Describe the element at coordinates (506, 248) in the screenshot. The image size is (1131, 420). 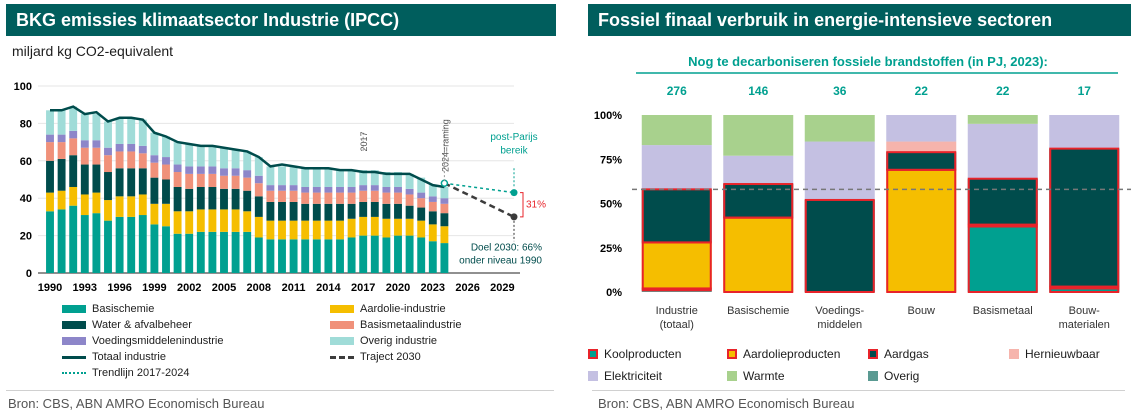
I see `annotation-doel: Doel 2030: 66%` at that location.